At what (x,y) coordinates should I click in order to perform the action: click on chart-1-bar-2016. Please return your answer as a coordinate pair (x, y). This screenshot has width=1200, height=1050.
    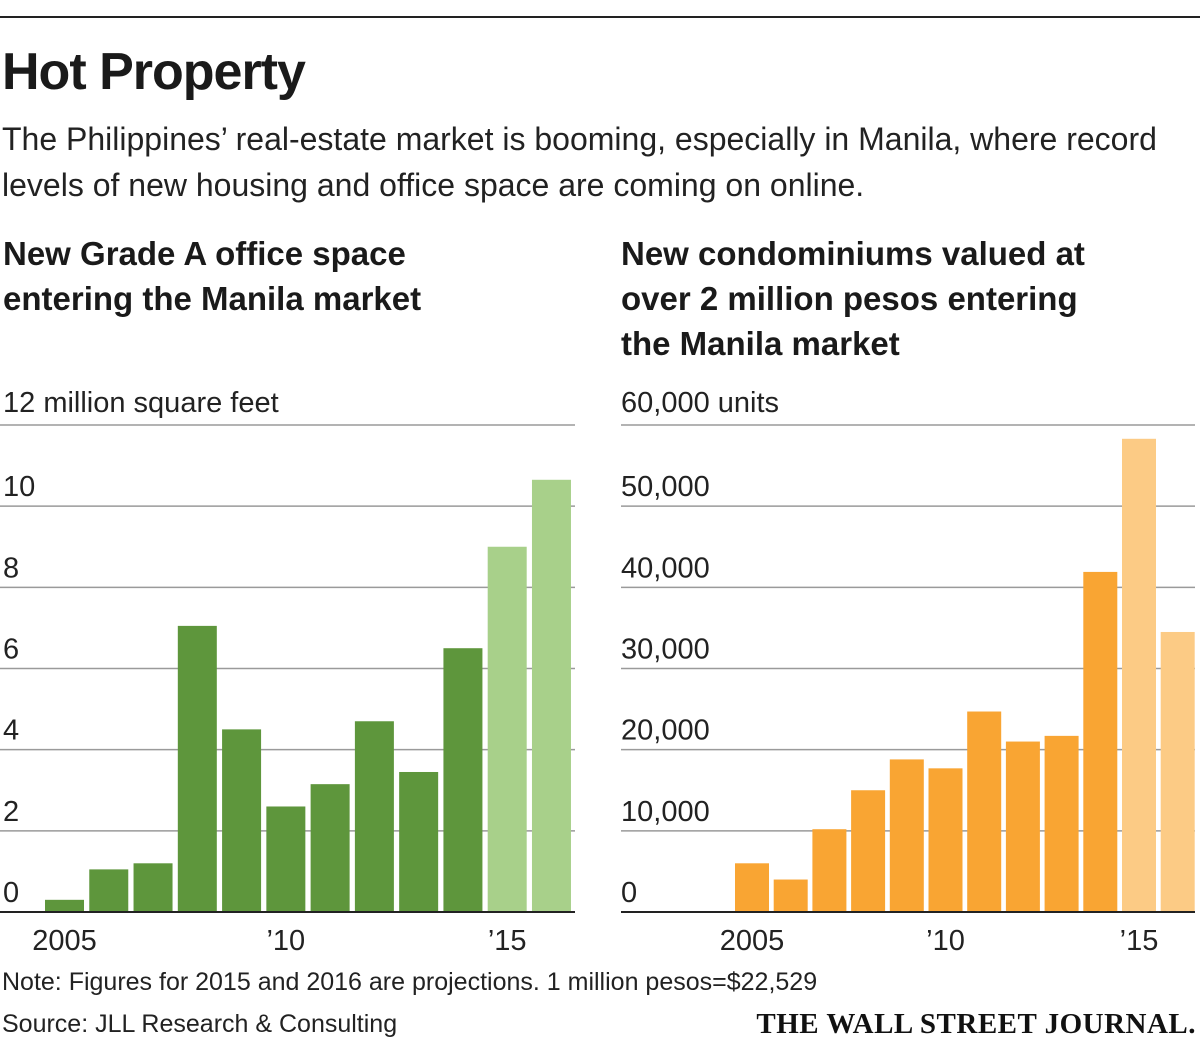
    Looking at the image, I should click on (551, 695).